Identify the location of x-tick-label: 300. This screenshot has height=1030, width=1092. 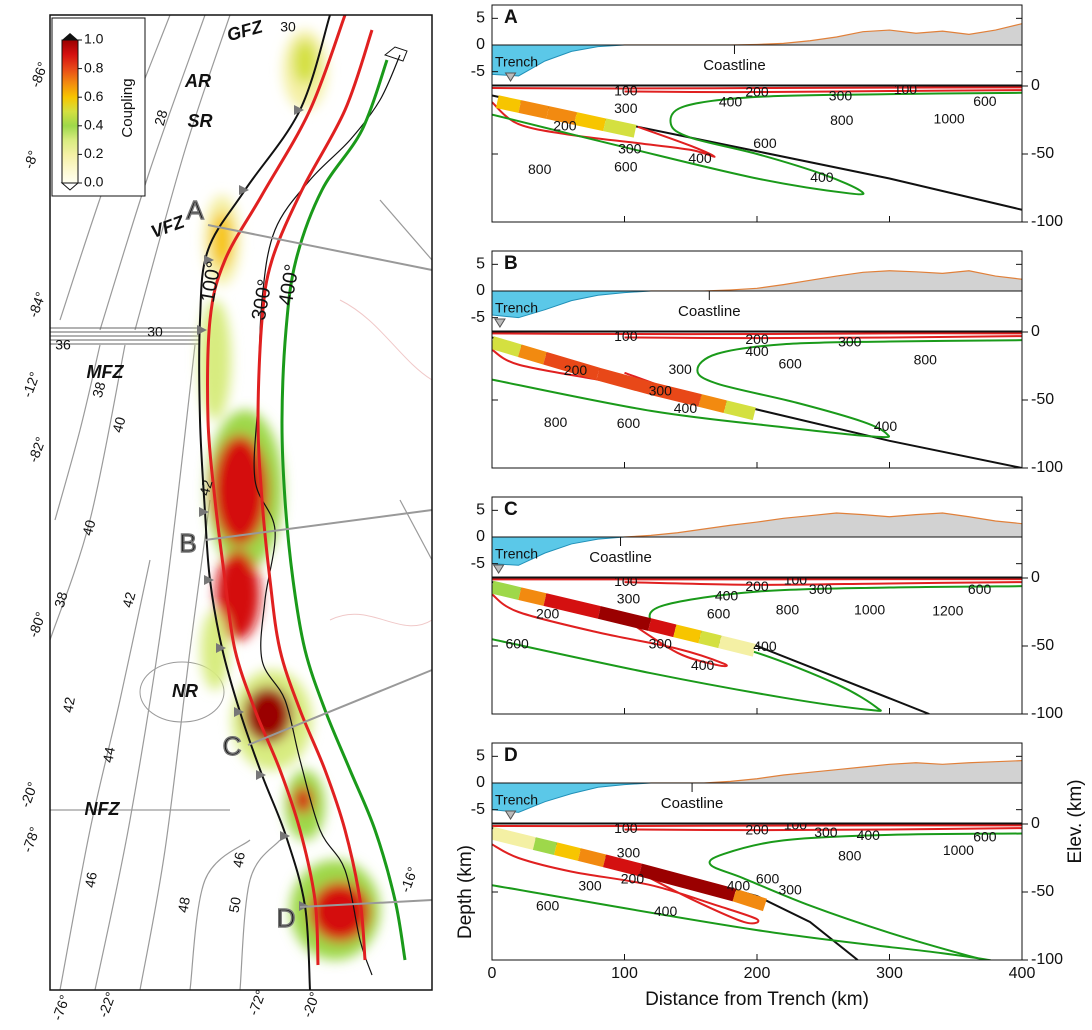
(889, 973).